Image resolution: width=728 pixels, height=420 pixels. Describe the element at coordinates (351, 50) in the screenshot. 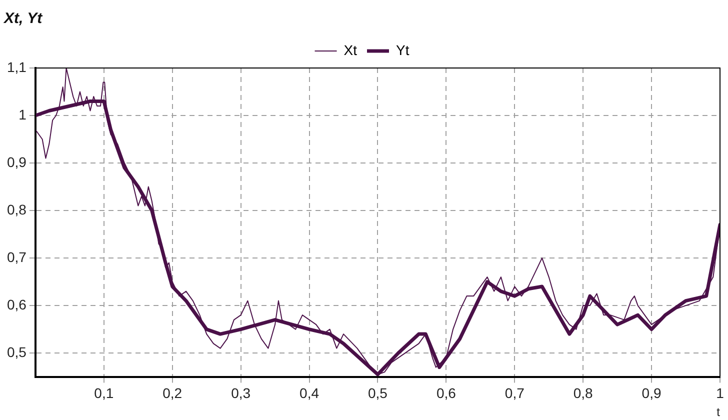

I see `legend-label: Xt` at that location.